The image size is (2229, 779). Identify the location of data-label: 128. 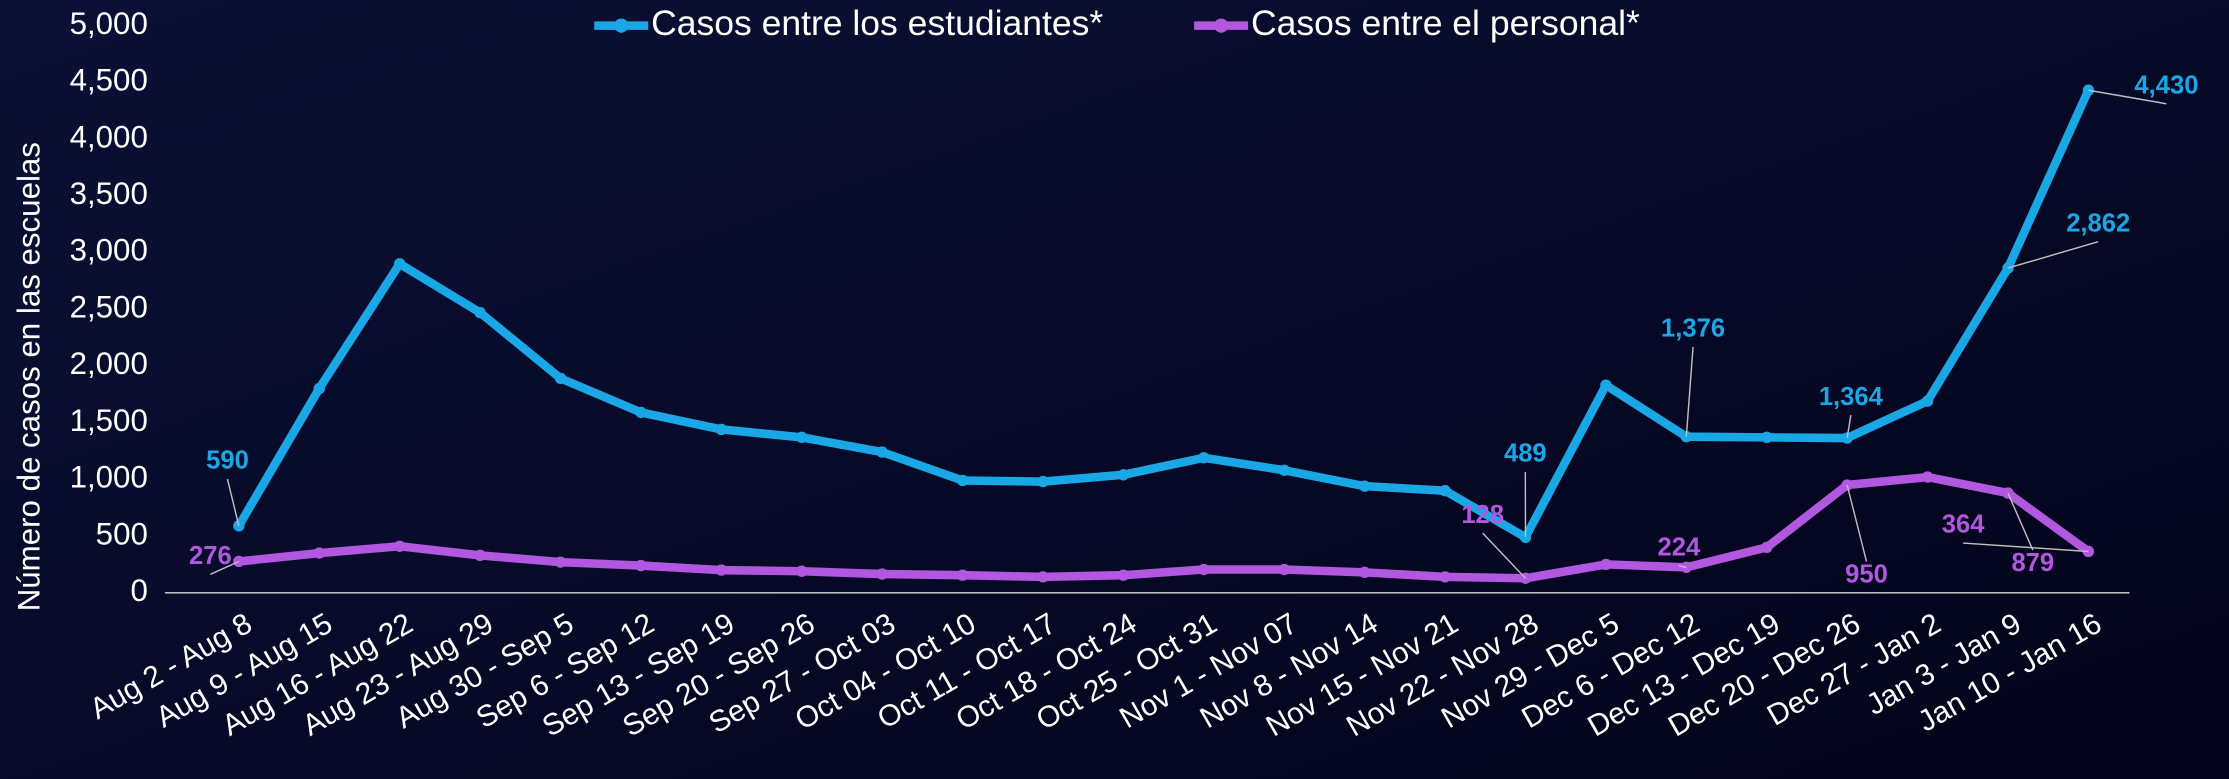
(1482, 515).